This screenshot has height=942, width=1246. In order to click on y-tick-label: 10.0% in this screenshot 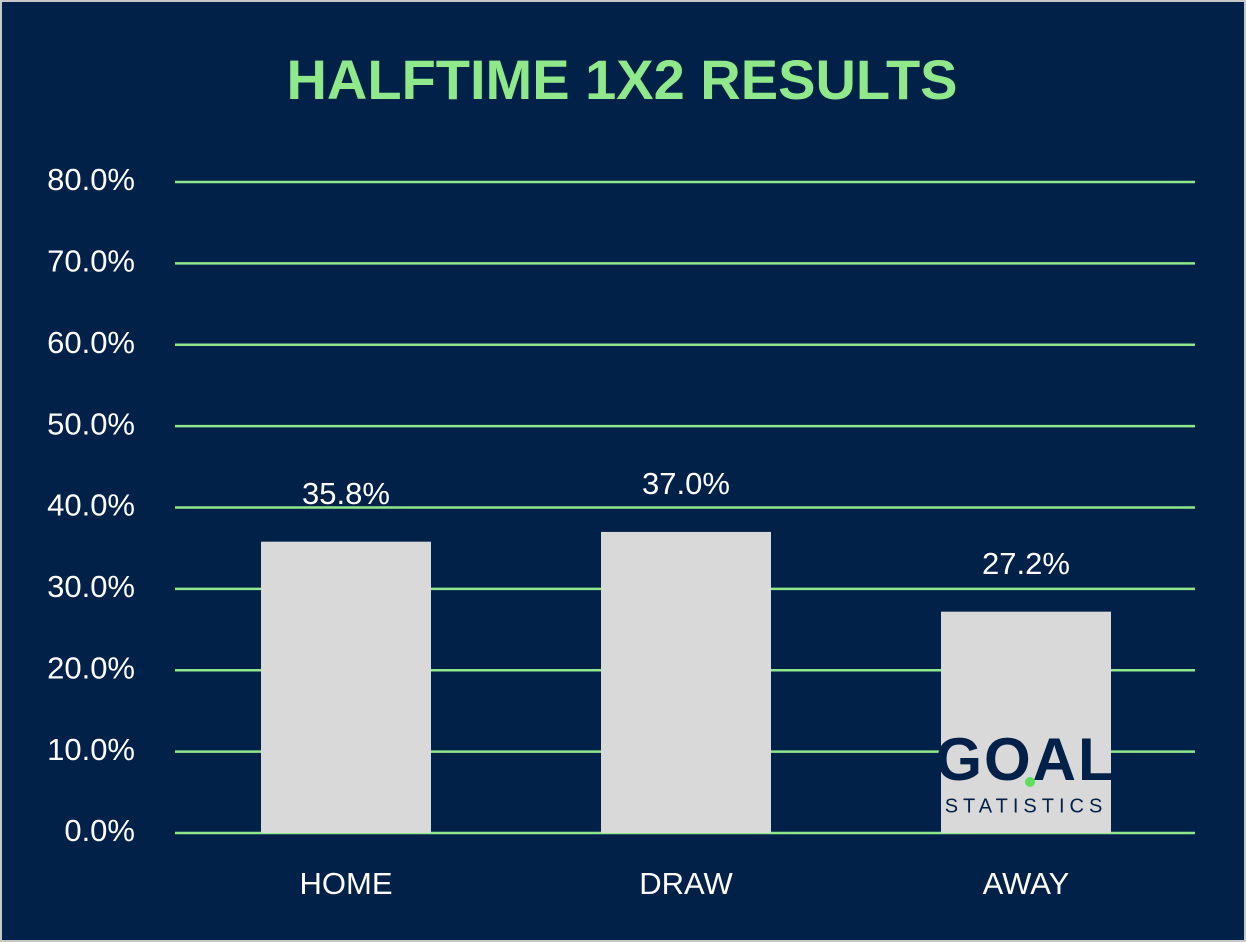, I will do `click(91, 749)`.